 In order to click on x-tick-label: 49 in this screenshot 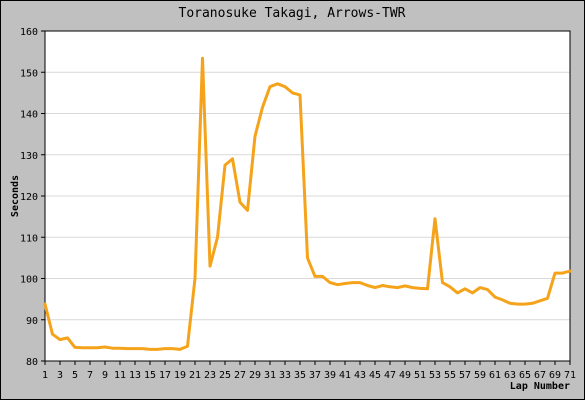, I will do `click(405, 375)`.